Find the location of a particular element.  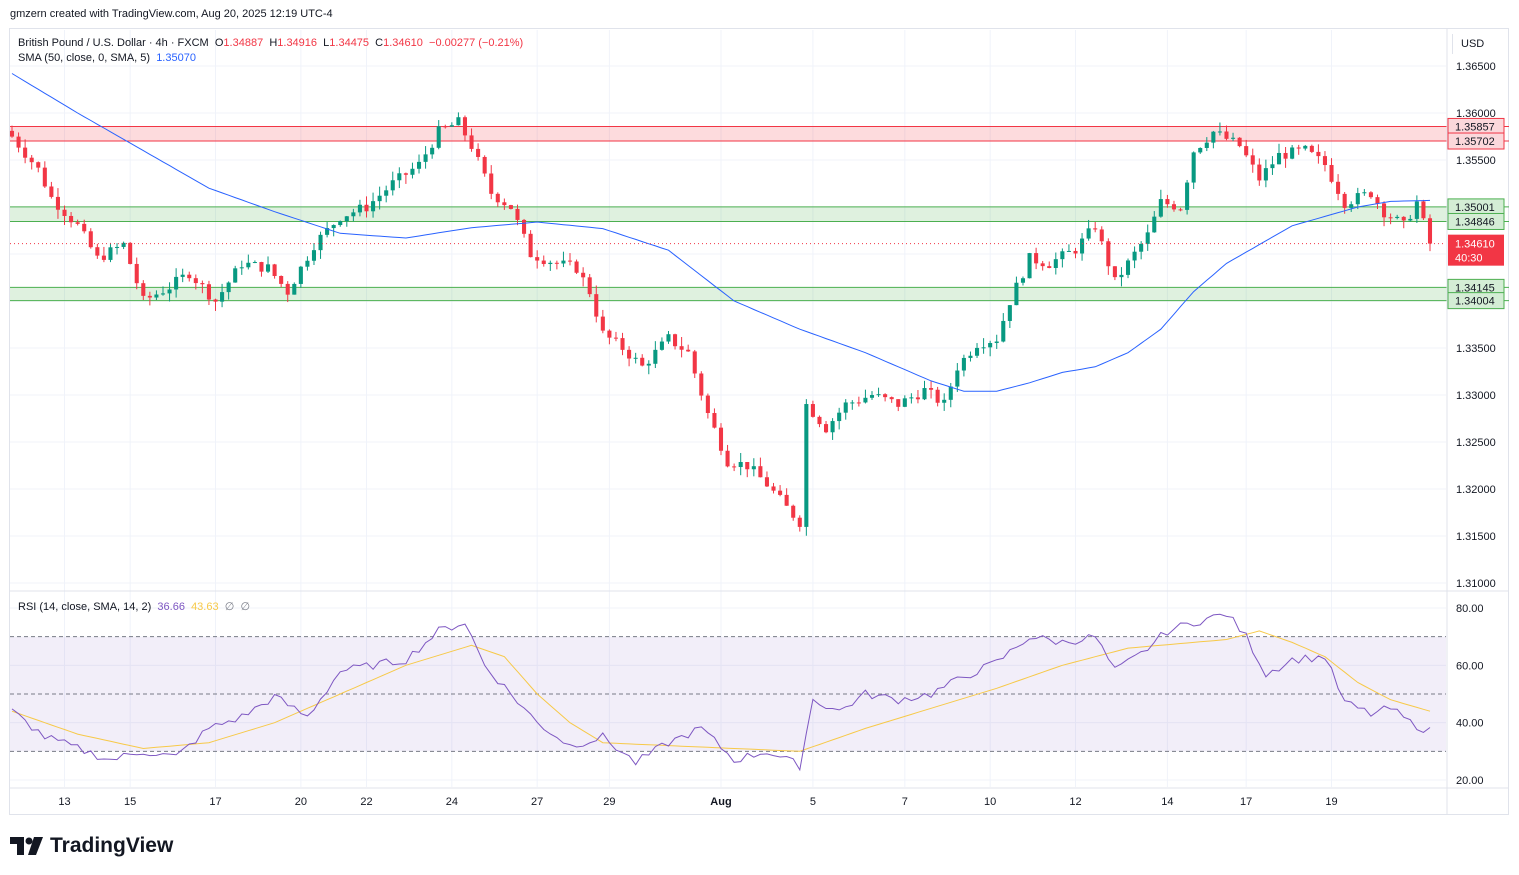

currency-button: USD is located at coordinates (1479, 44).